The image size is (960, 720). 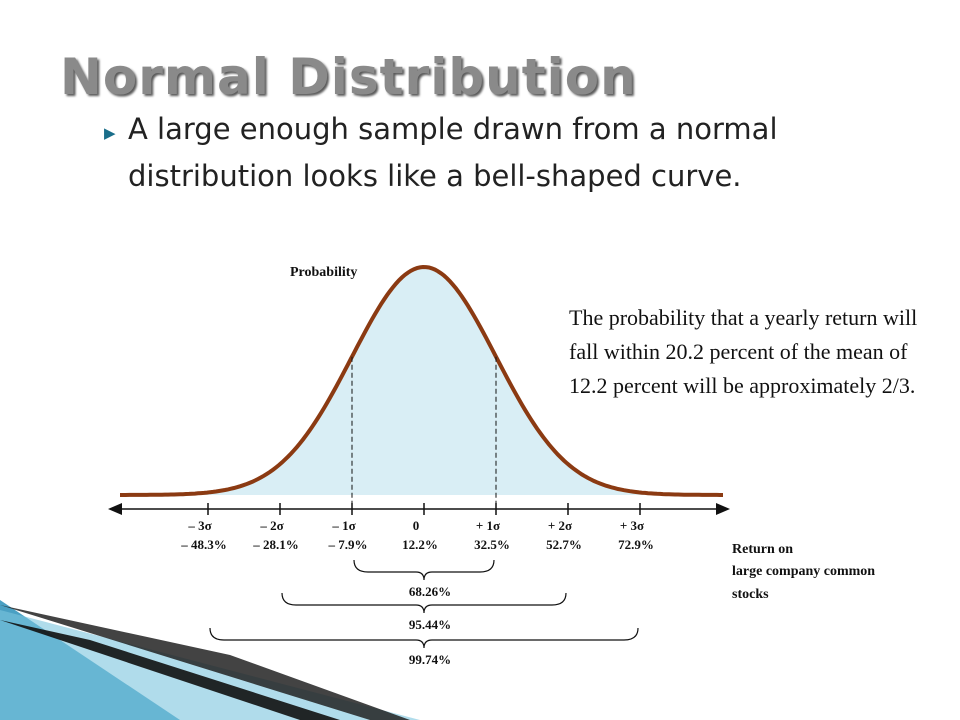 I want to click on axis-group, so click(x=419, y=509).